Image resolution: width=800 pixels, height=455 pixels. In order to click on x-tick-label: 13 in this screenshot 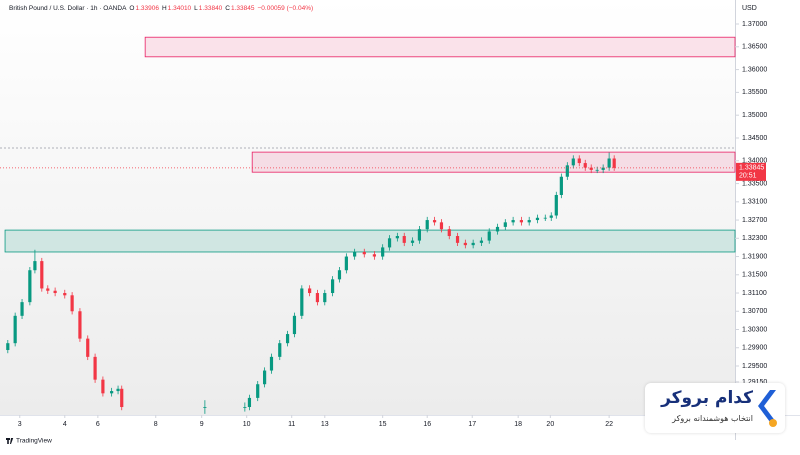, I will do `click(325, 424)`.